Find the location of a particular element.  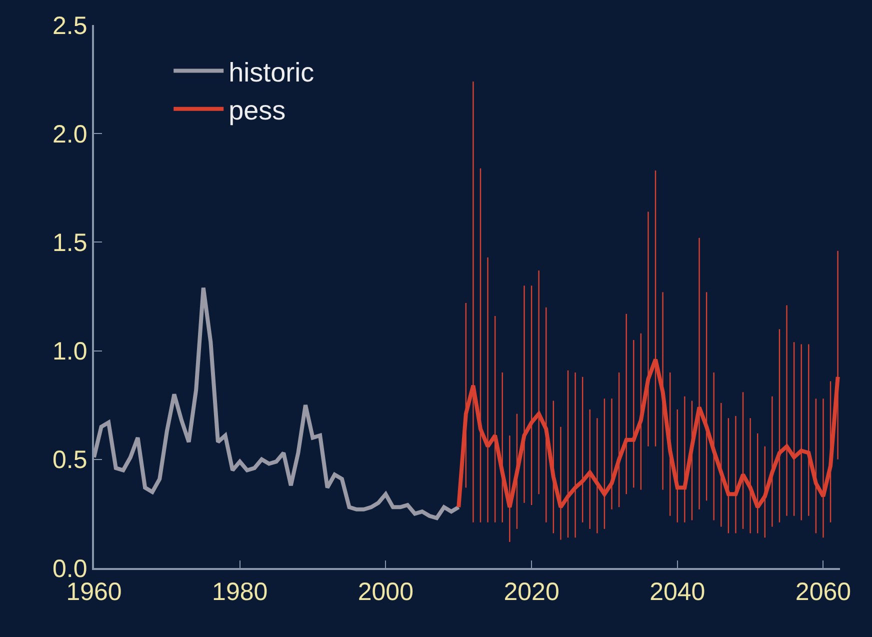

x-tick-label: 2060 is located at coordinates (823, 592).